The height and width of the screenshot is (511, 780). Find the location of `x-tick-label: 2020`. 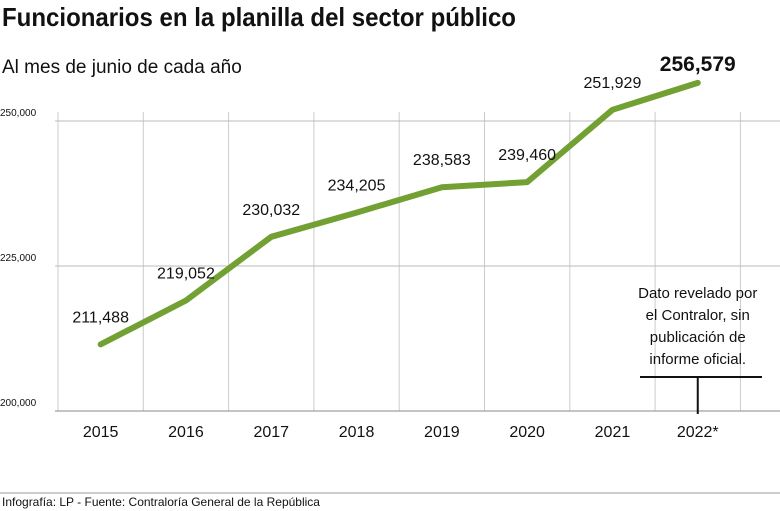

x-tick-label: 2020 is located at coordinates (527, 432).